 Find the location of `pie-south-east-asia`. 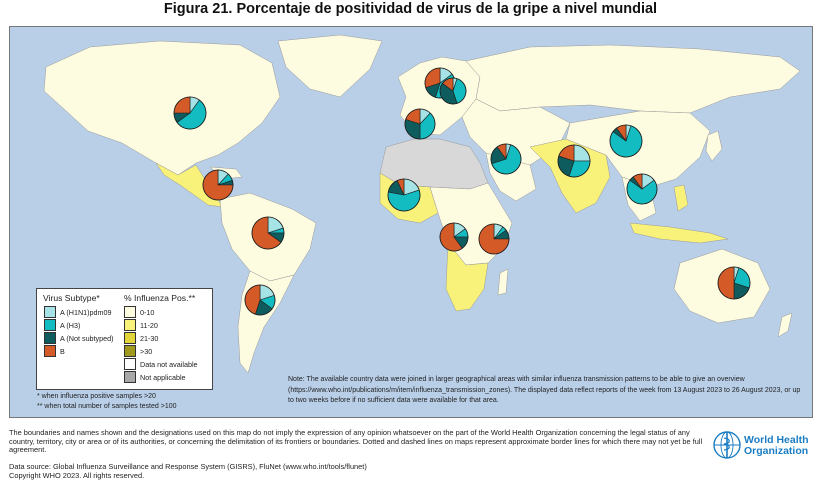

pie-south-east-asia is located at coordinates (642, 189).